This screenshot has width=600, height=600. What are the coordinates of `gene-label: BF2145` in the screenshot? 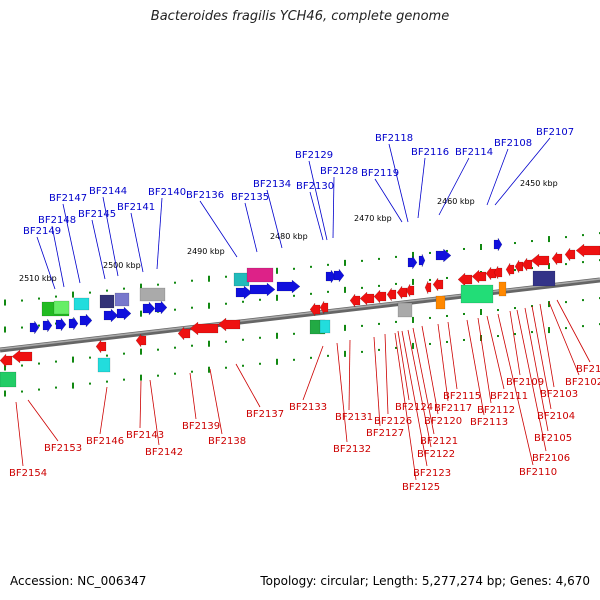 It's located at (97, 214).